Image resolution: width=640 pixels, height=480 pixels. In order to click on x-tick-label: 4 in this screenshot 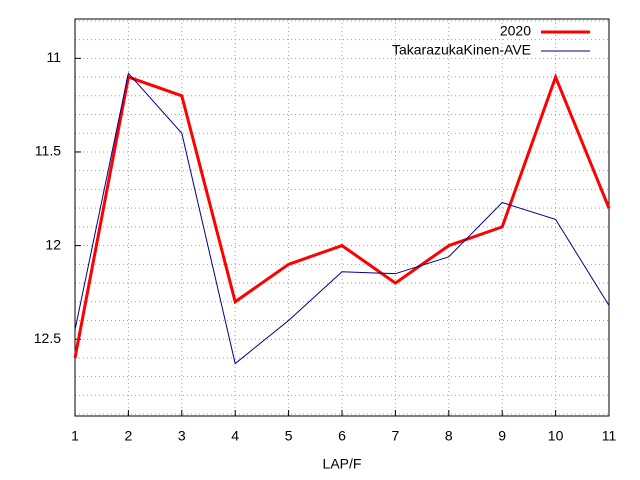, I will do `click(235, 436)`.